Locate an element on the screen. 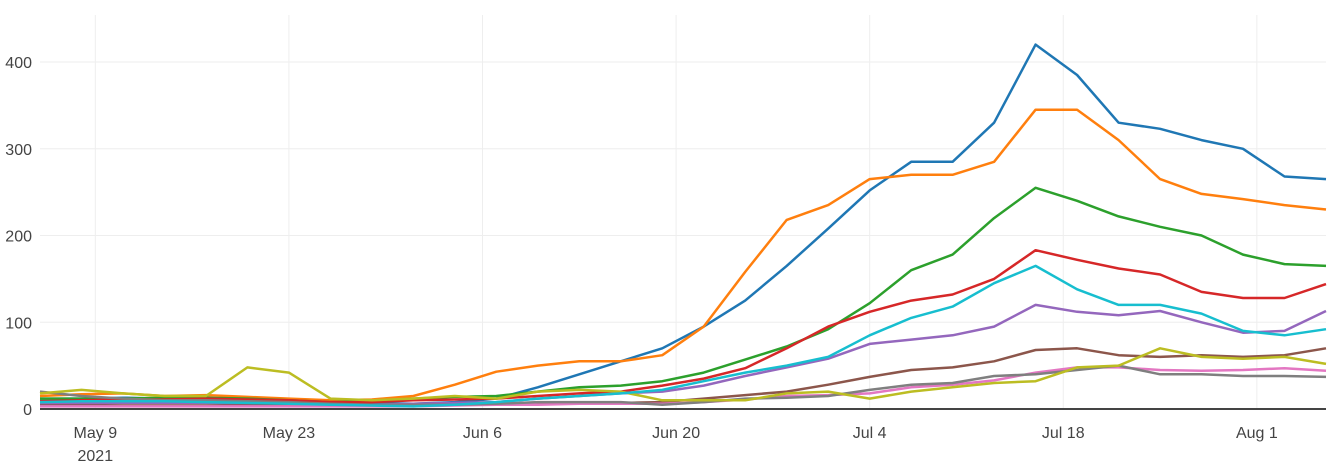 The image size is (1330, 471). x-tick-label: Jul 18 is located at coordinates (1063, 433).